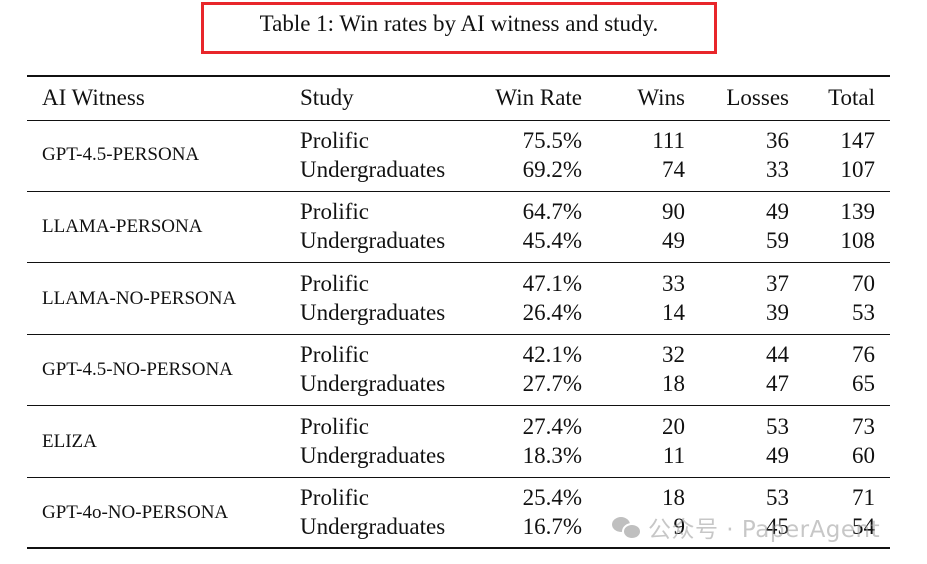 This screenshot has width=927, height=564. Describe the element at coordinates (764, 530) in the screenshot. I see `watermark-text: 公众号 · PaperAgent` at that location.